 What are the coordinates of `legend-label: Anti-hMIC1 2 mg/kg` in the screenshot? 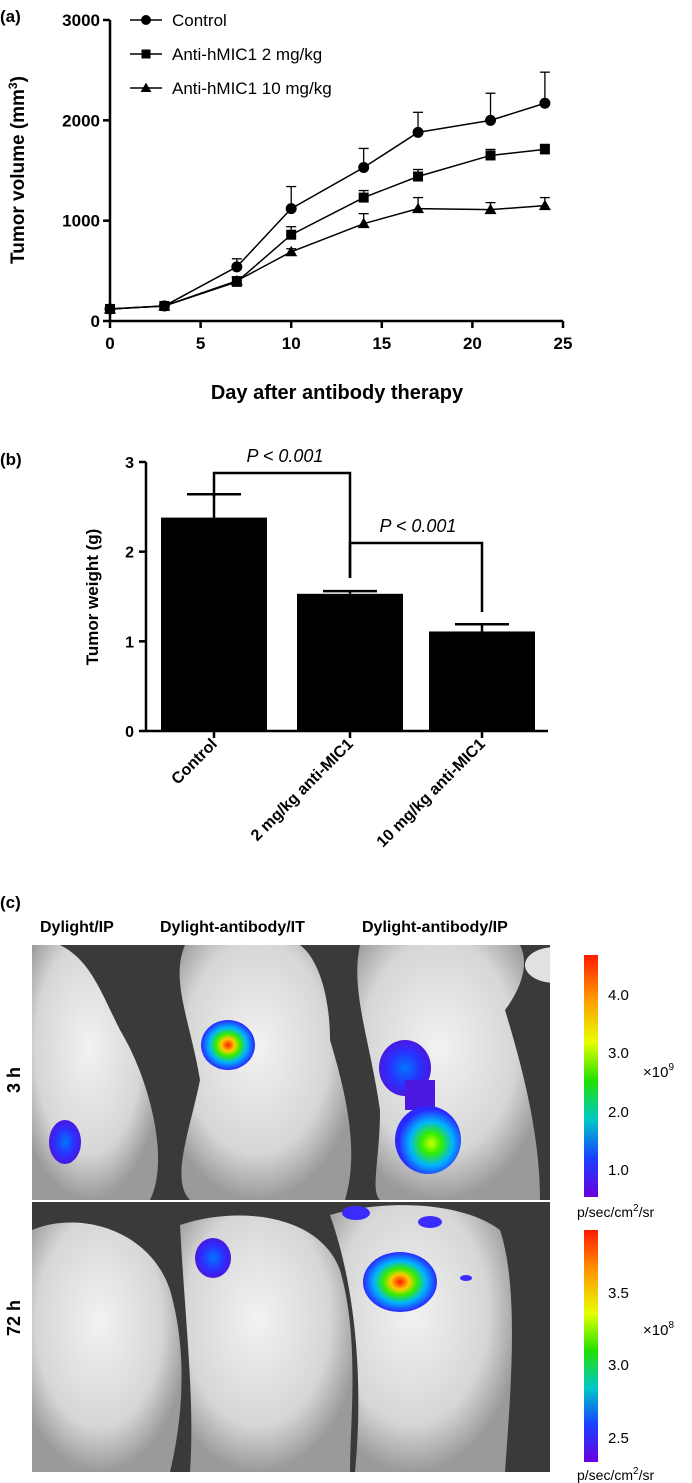 It's located at (247, 54).